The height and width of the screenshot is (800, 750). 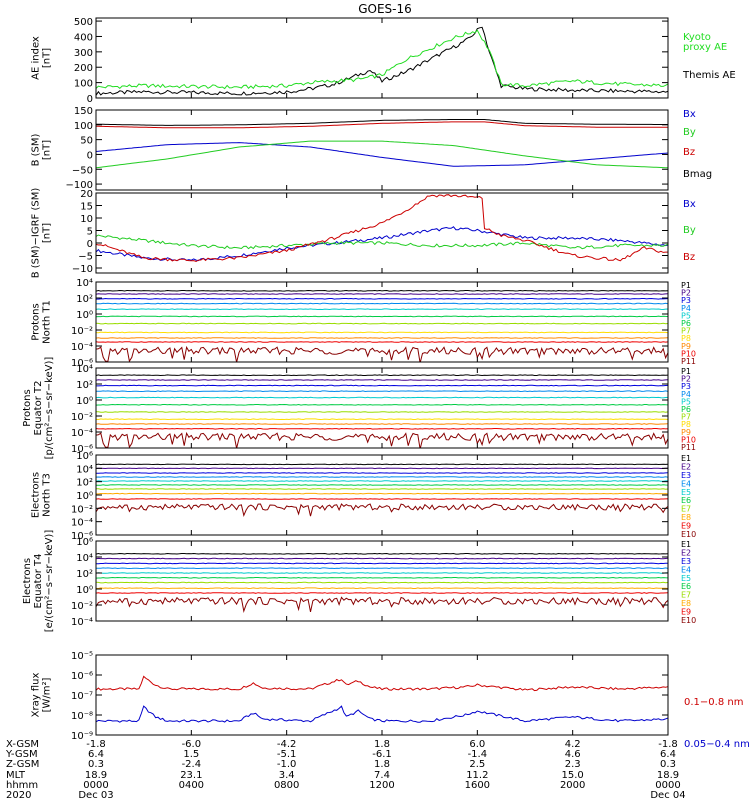 What do you see at coordinates (478, 754) in the screenshot?
I see `axis-value: -1.4` at bounding box center [478, 754].